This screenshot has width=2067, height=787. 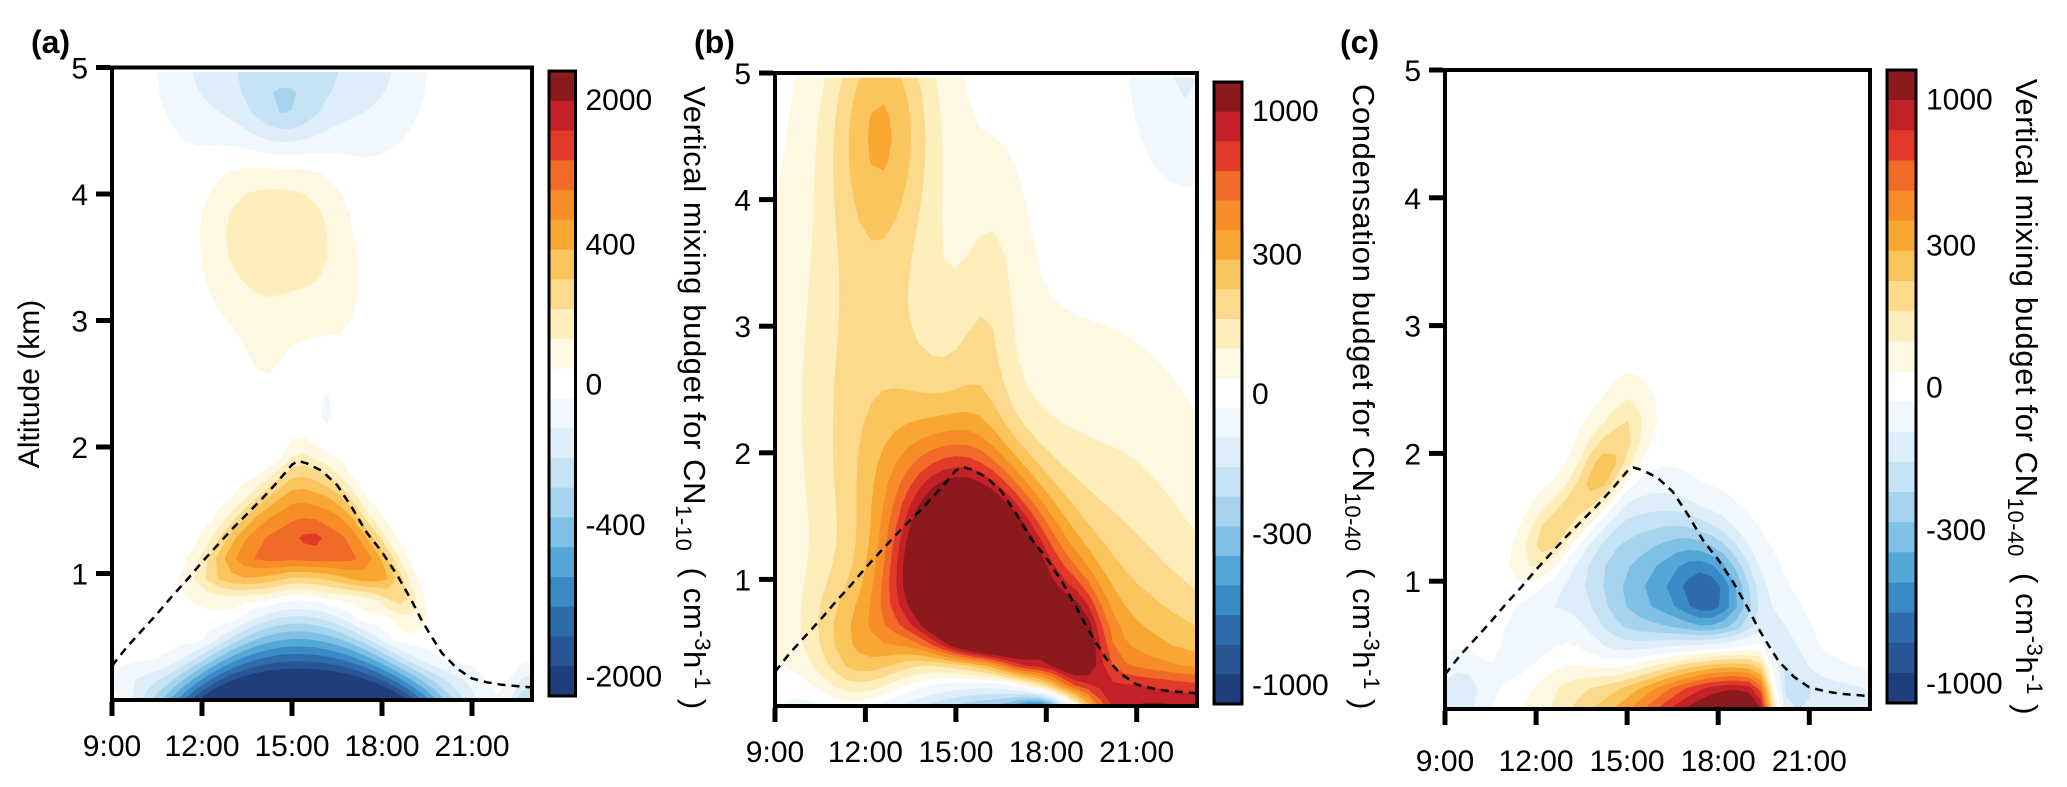 I want to click on svg-text: -400, so click(x=616, y=525).